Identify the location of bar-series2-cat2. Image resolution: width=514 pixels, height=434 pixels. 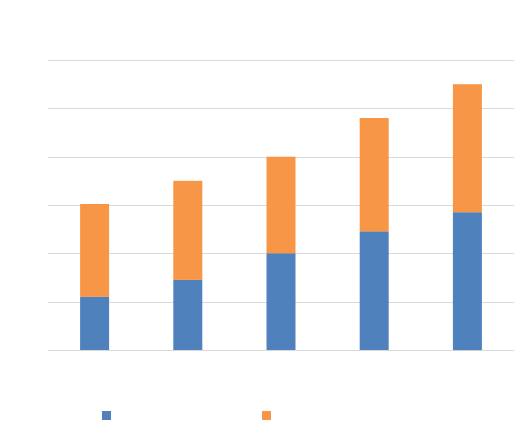
(188, 230).